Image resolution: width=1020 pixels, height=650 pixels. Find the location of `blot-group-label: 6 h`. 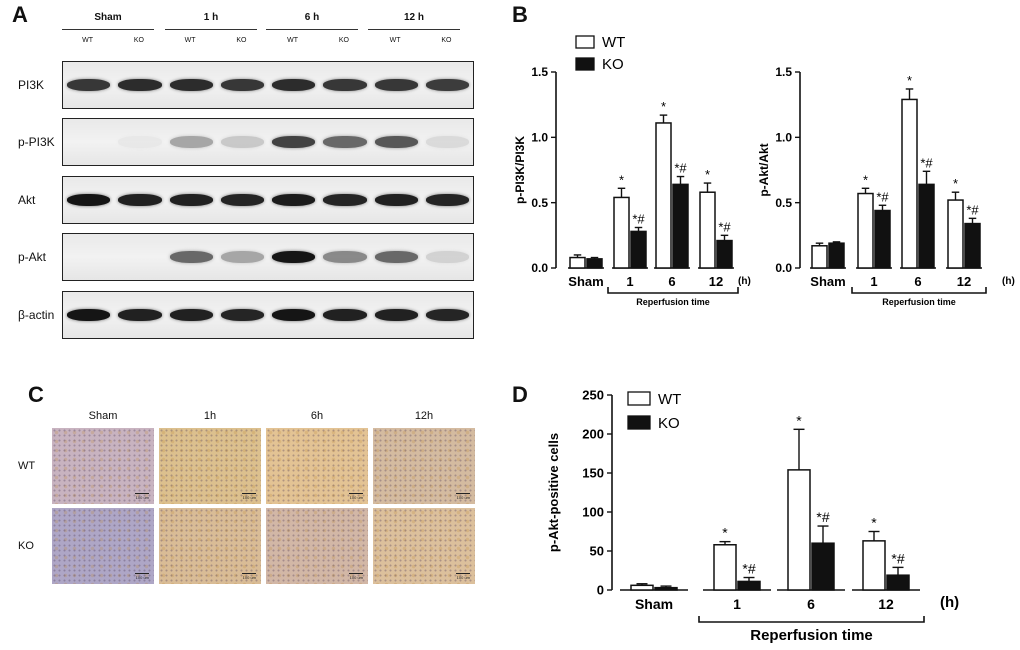

blot-group-label: 6 h is located at coordinates (312, 17).